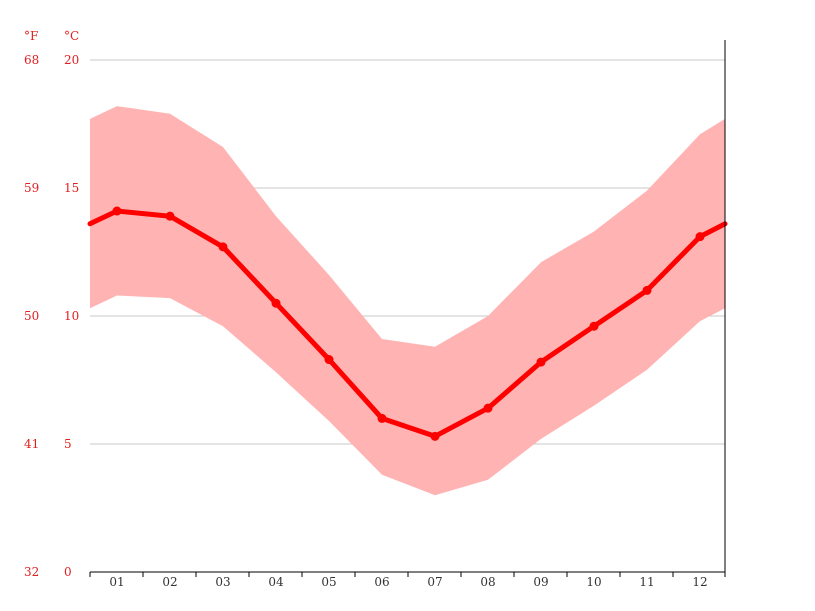 This screenshot has width=815, height=611. What do you see at coordinates (540, 582) in the screenshot?
I see `x-tick-label-09: 09` at bounding box center [540, 582].